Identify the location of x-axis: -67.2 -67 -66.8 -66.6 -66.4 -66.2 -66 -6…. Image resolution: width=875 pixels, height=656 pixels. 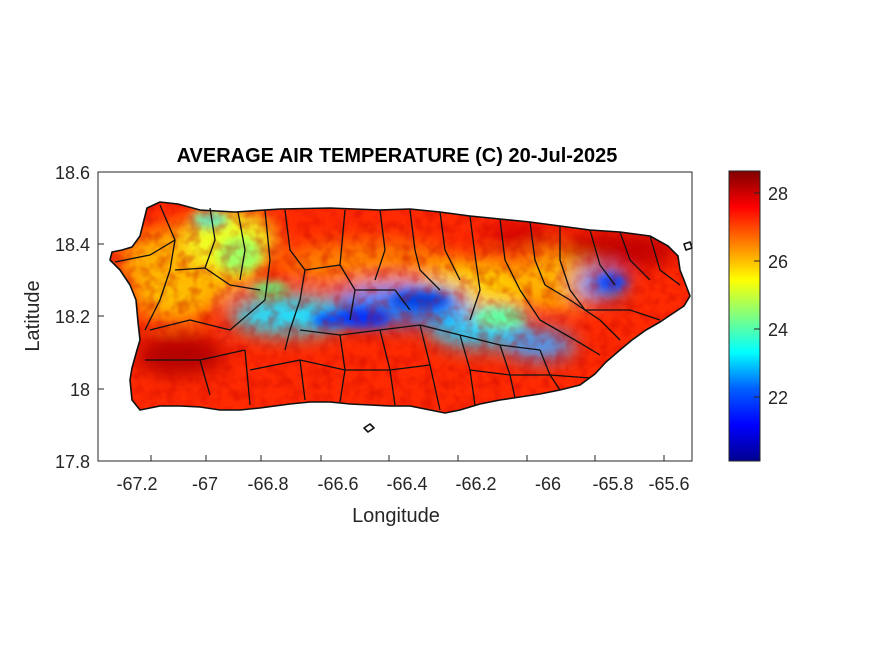
(403, 474).